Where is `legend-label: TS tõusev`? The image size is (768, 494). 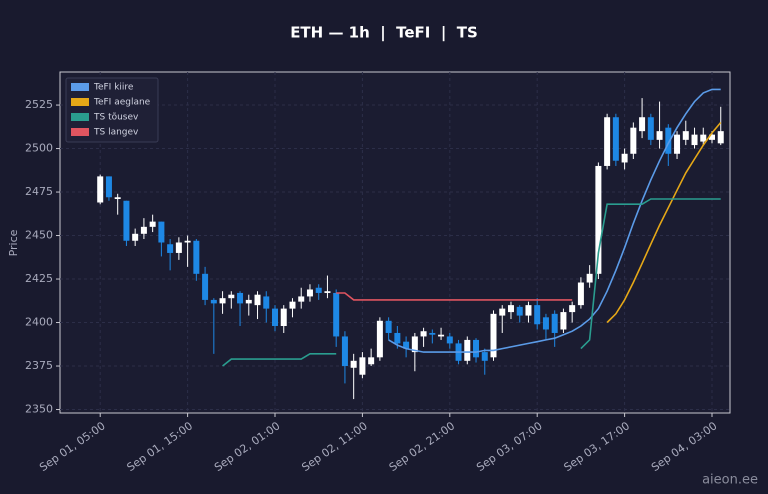
legend-label: TS tõusev is located at coordinates (116, 118).